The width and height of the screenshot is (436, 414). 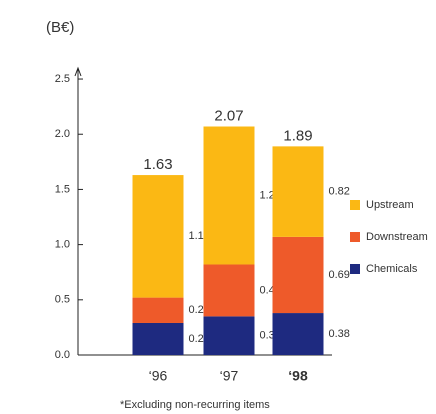 What do you see at coordinates (62, 245) in the screenshot?
I see `y-tick-label: 1.0` at bounding box center [62, 245].